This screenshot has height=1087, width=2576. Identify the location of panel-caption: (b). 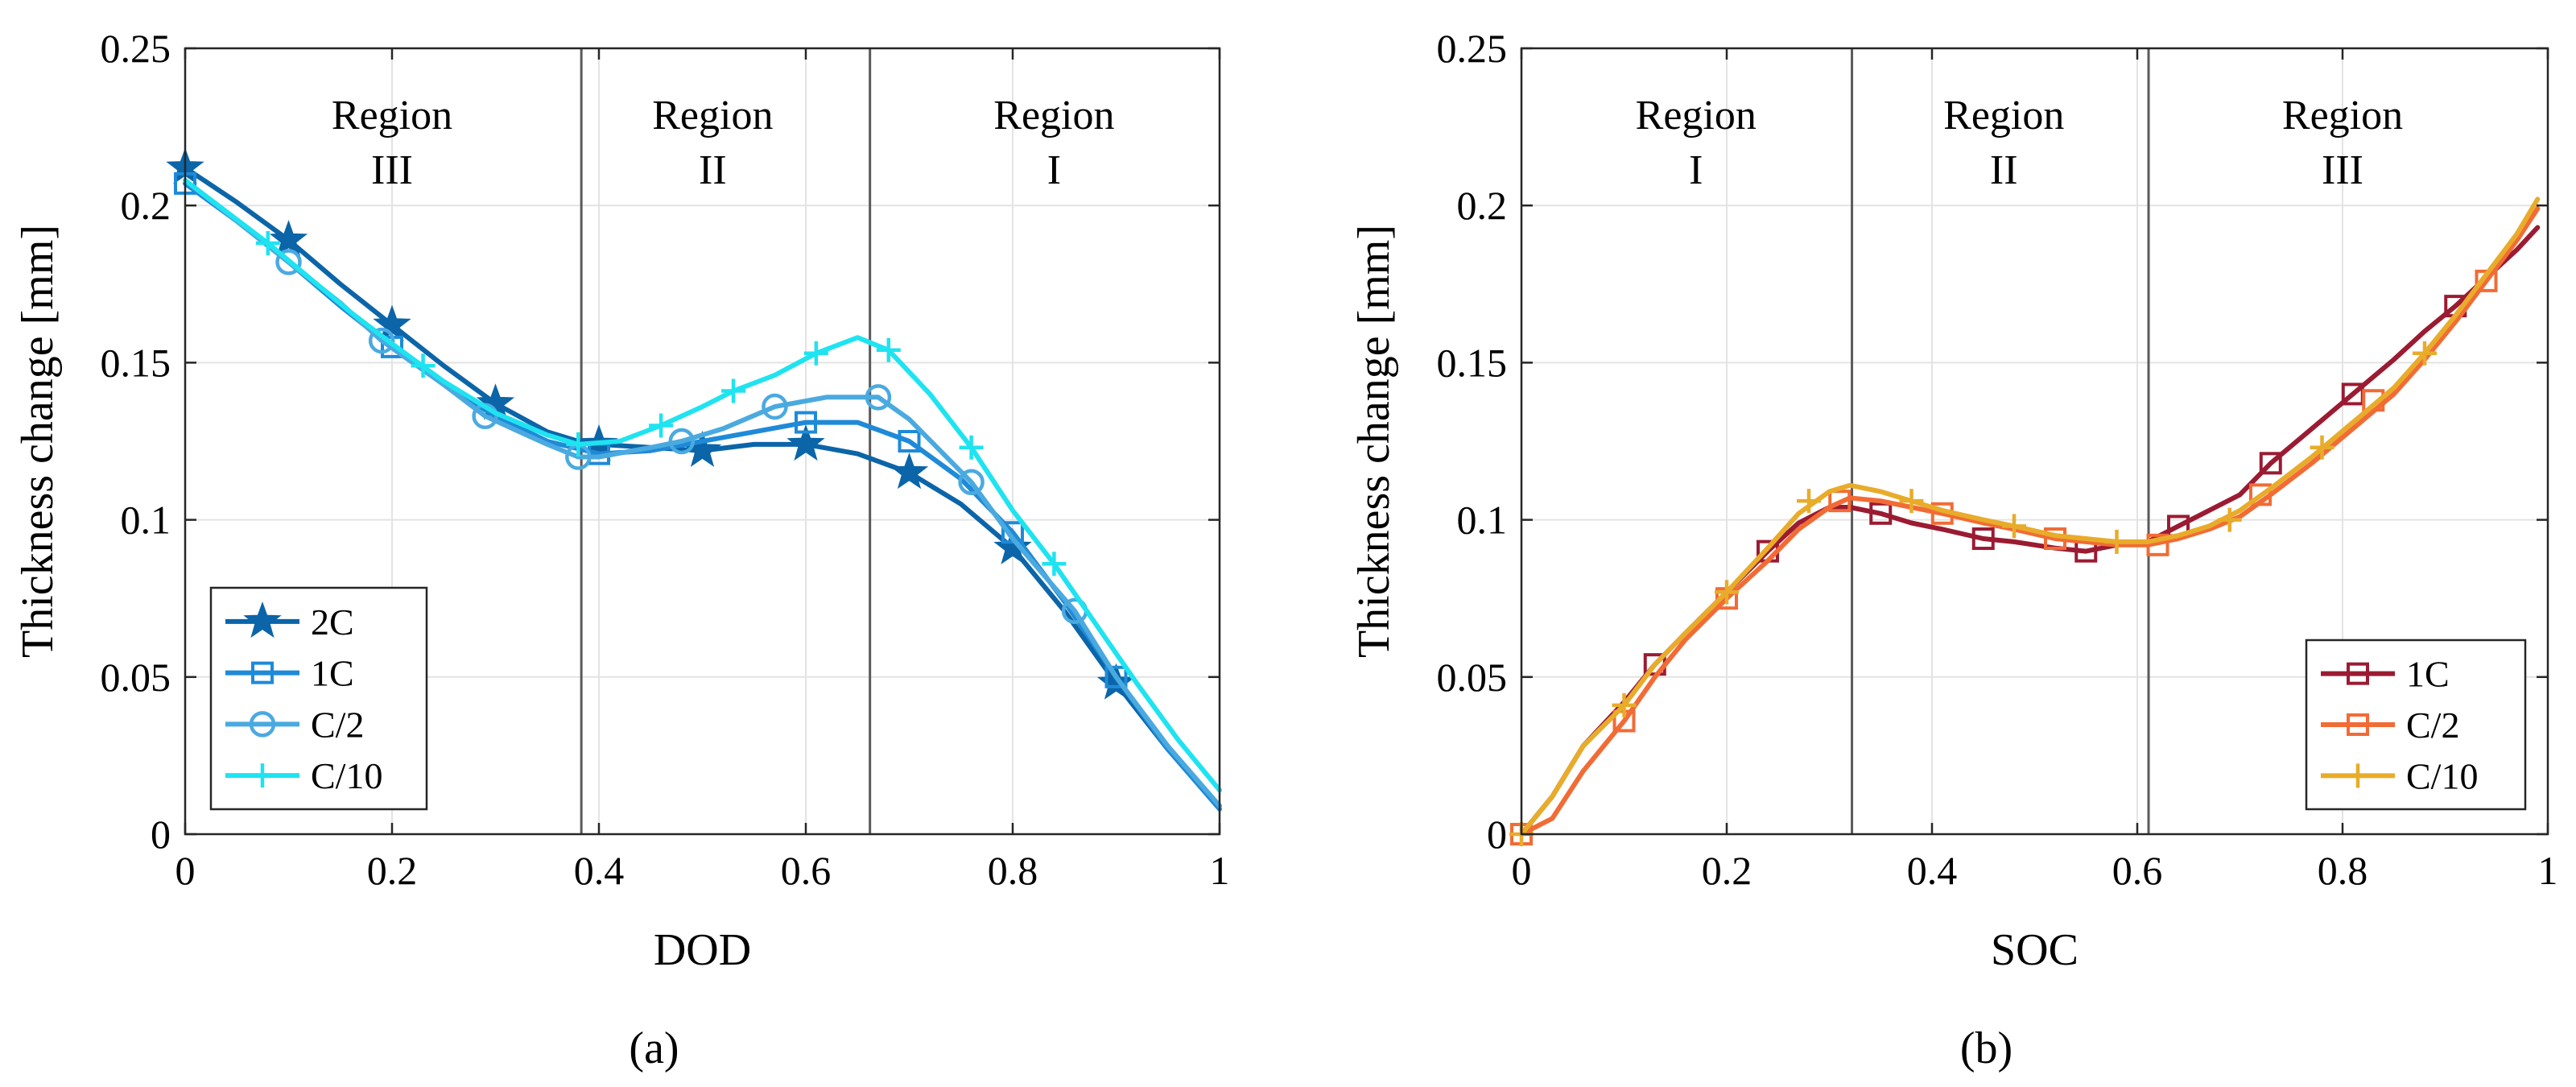
(1986, 1048).